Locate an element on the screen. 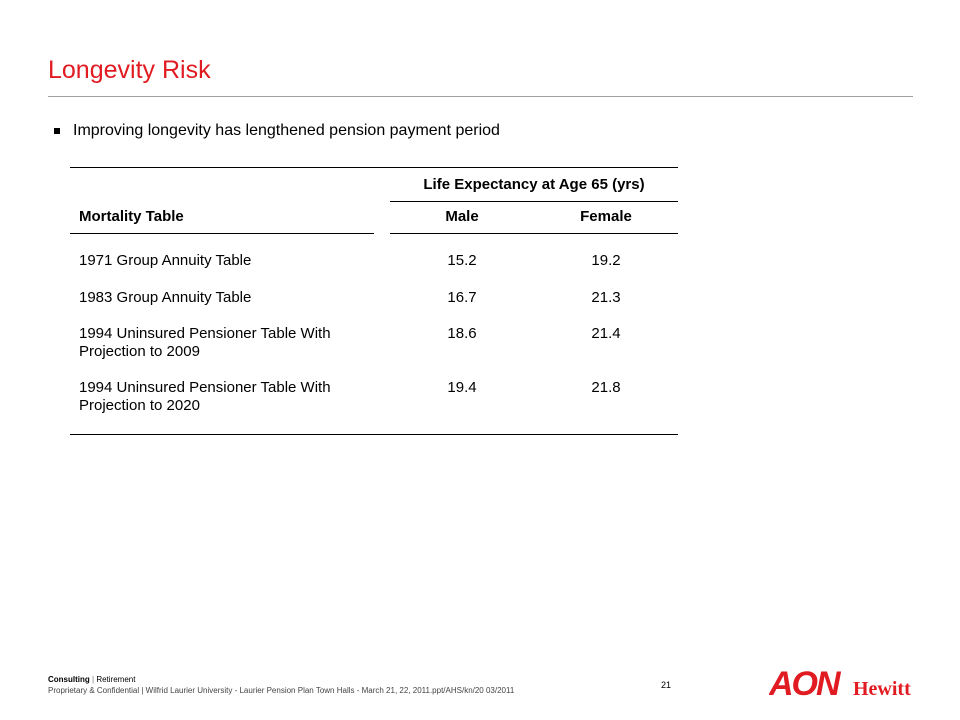 This screenshot has height=720, width=960. square-bullet-icon is located at coordinates (57, 131).